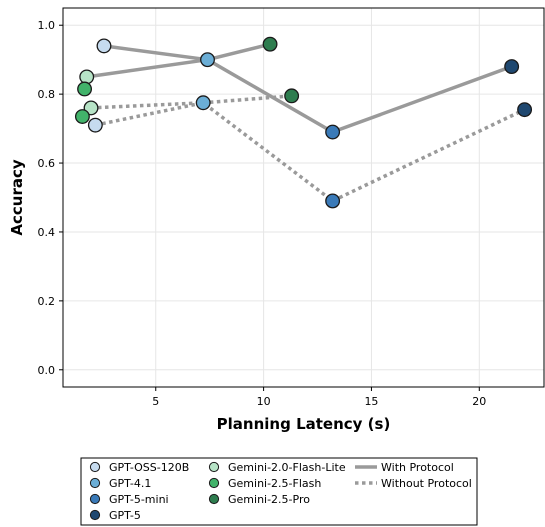  I want to click on legend-label: GPT-5-mini, so click(139, 499).